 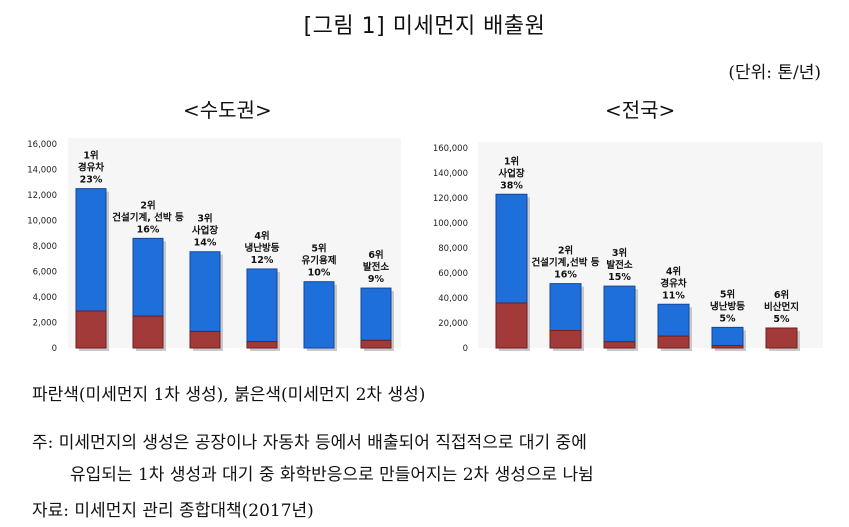 What do you see at coordinates (453, 324) in the screenshot?
I see `y-tick-label: 20,000` at bounding box center [453, 324].